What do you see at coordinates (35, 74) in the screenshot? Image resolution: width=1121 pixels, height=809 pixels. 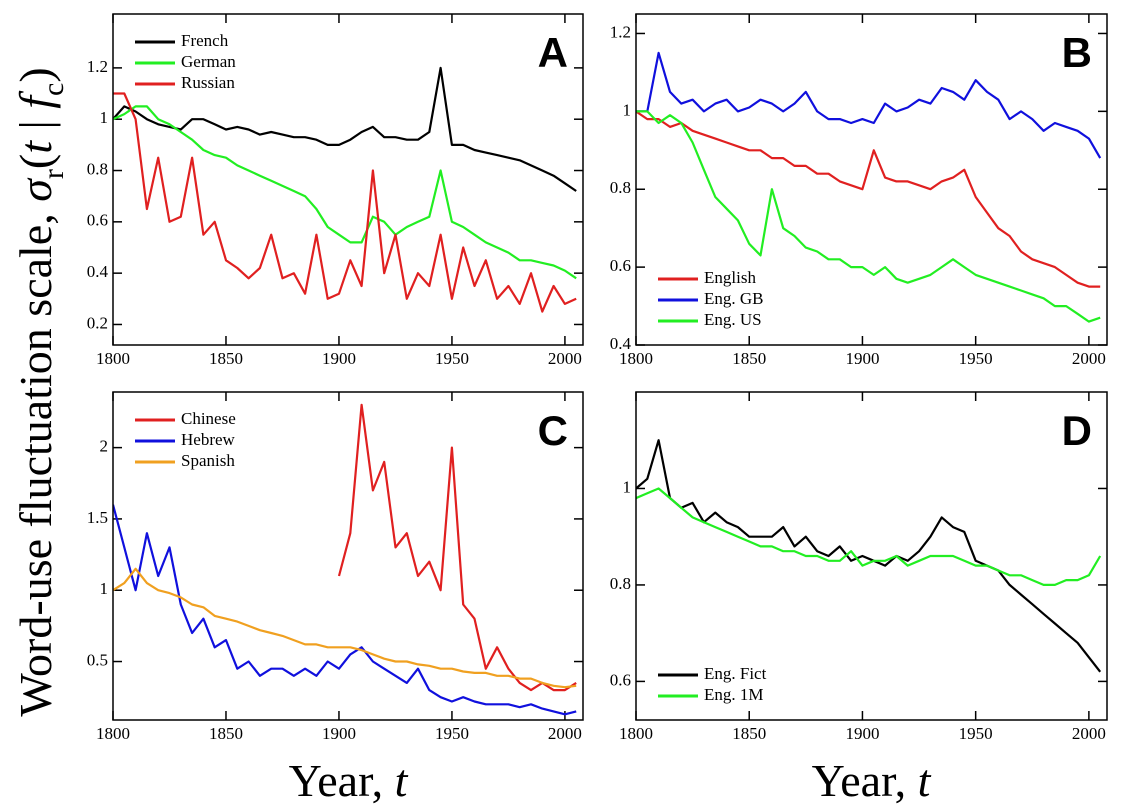 I see `axis-title-part: )` at bounding box center [35, 74].